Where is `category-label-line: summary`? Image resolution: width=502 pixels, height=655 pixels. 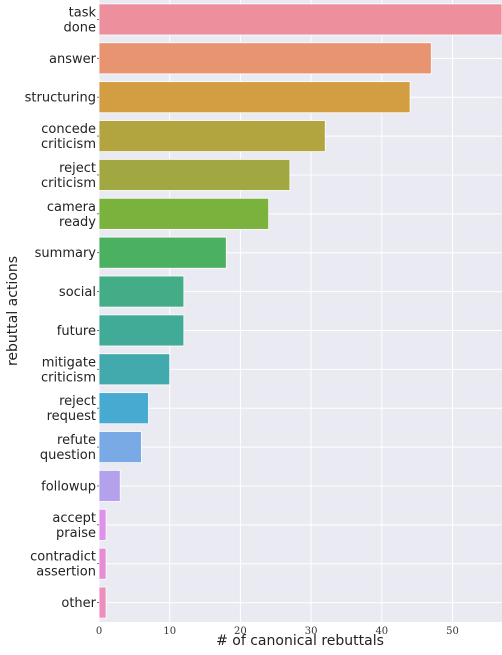
category-label-line: summary is located at coordinates (66, 253).